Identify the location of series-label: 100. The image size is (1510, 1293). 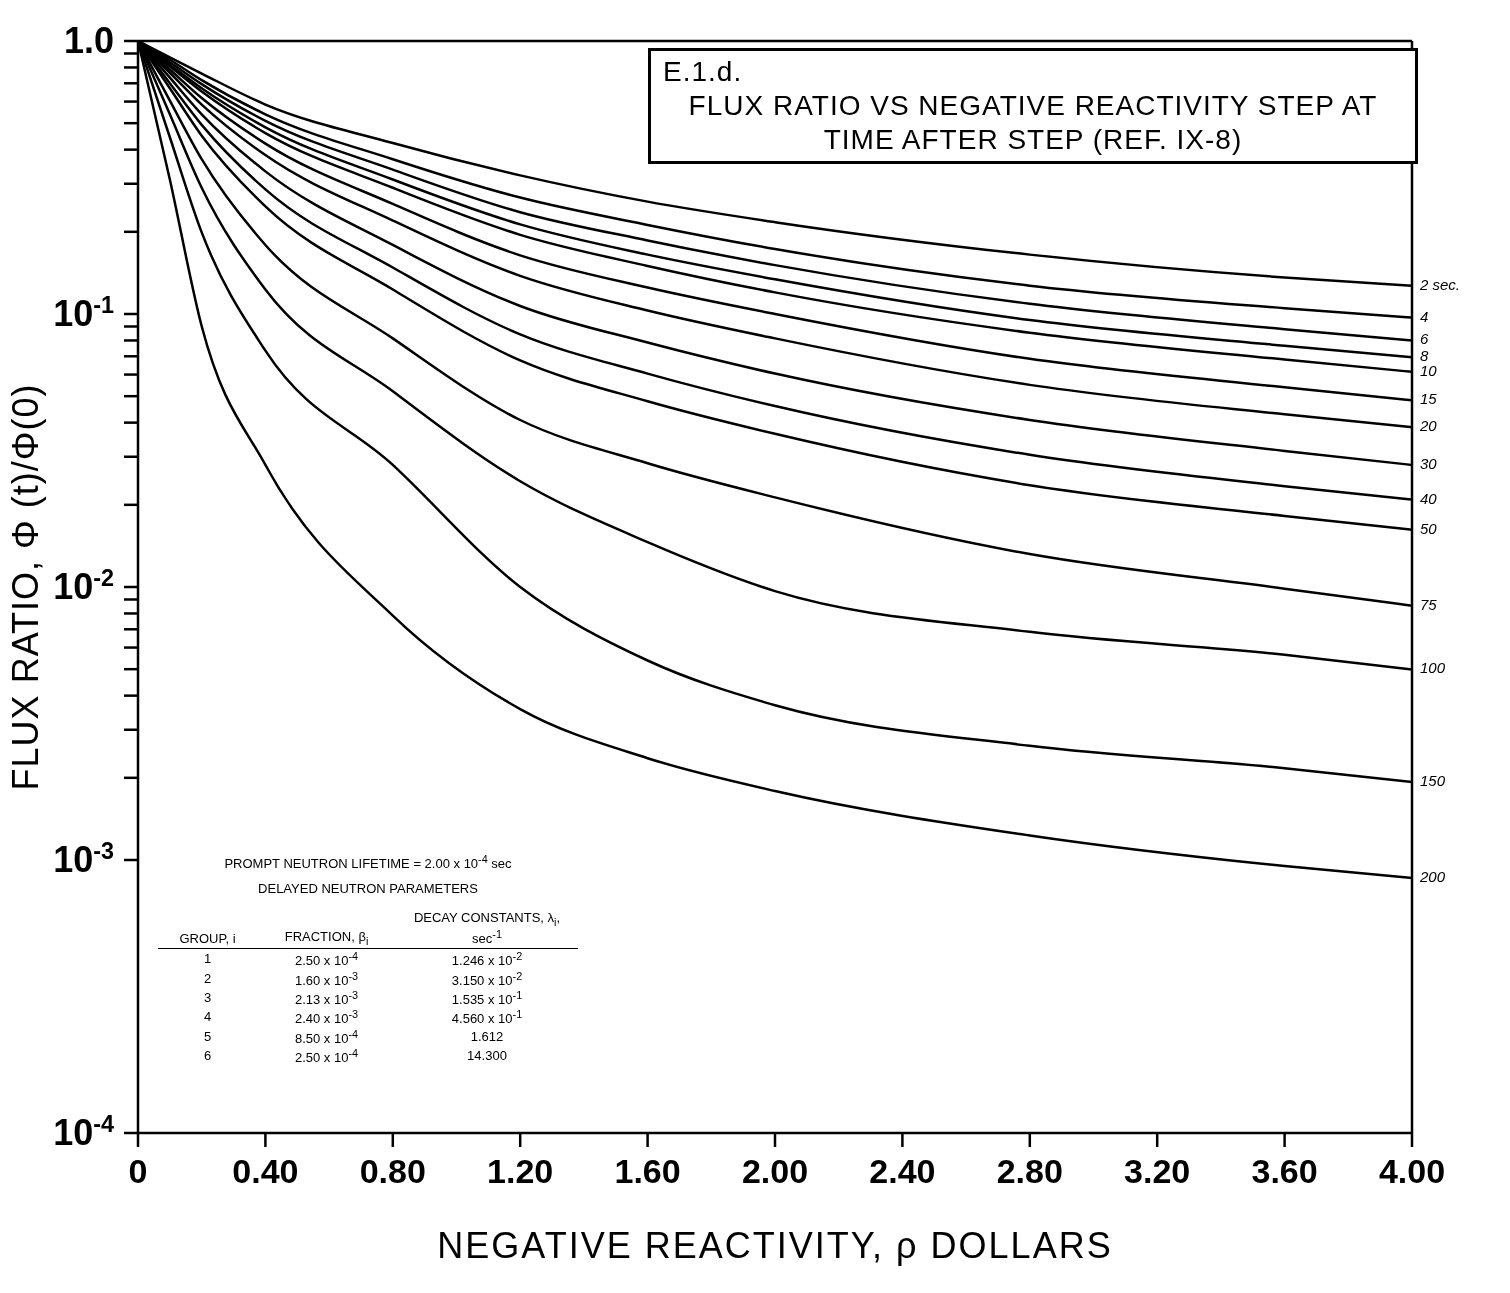
(1433, 668).